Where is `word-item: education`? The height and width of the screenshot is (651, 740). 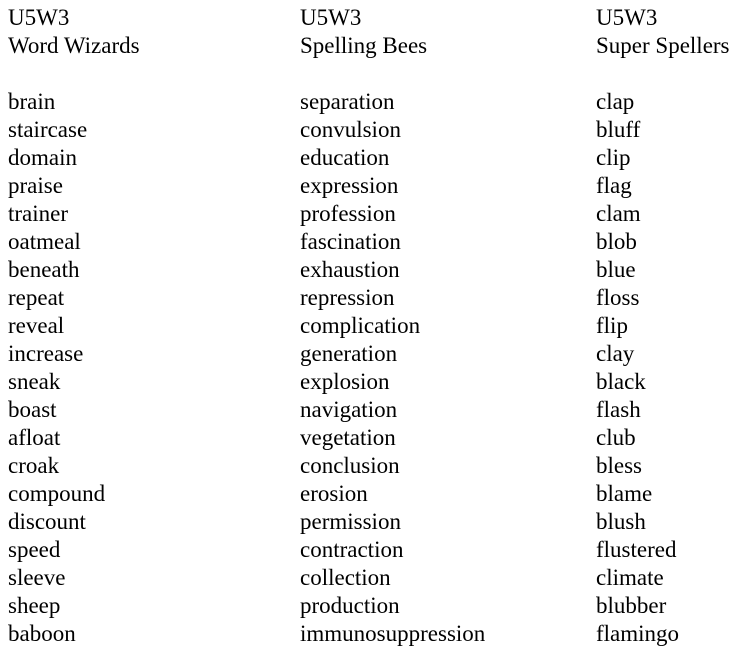
word-item: education is located at coordinates (345, 157).